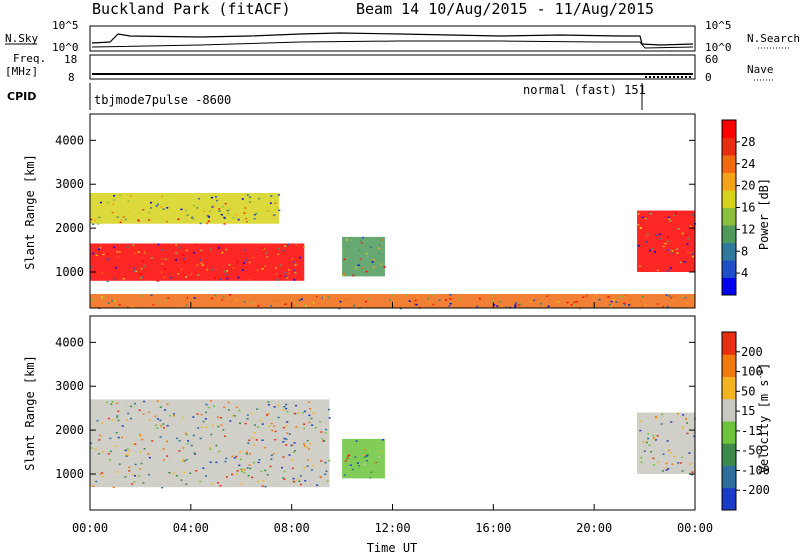  Describe the element at coordinates (755, 490) in the screenshot. I see `colorbar-tick-label: -200` at that location.